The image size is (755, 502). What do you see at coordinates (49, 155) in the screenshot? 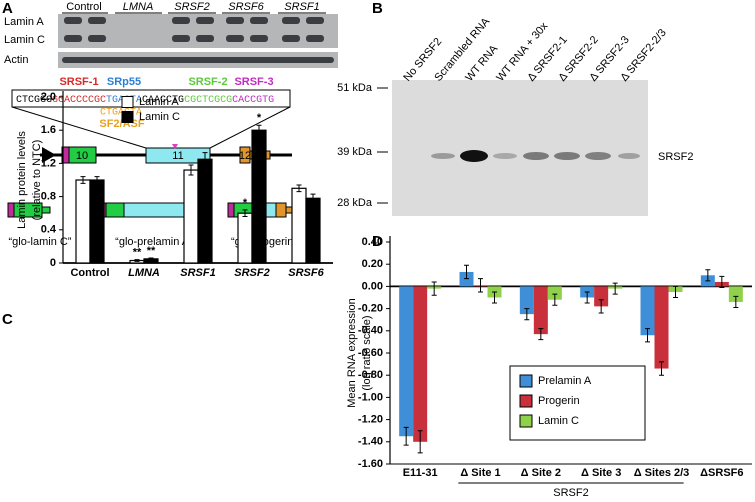
I see `promoter` at bounding box center [49, 155].